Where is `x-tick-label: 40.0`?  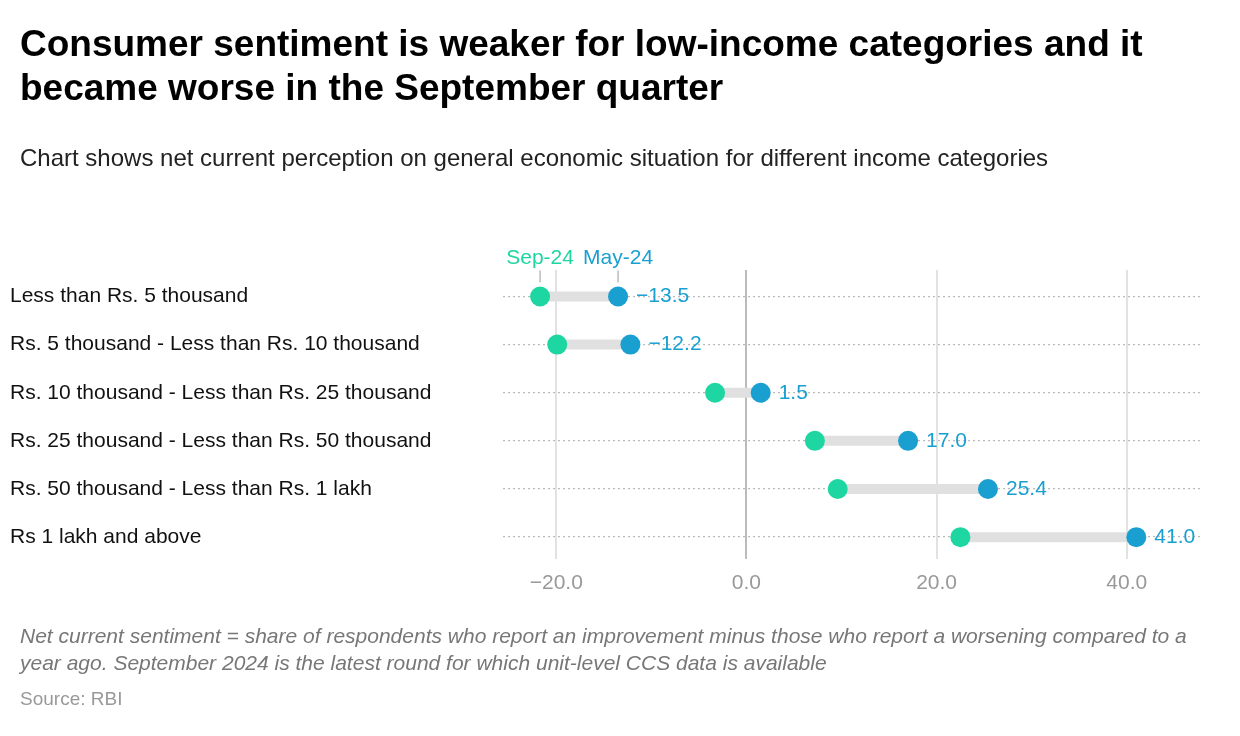 x-tick-label: 40.0 is located at coordinates (1127, 582).